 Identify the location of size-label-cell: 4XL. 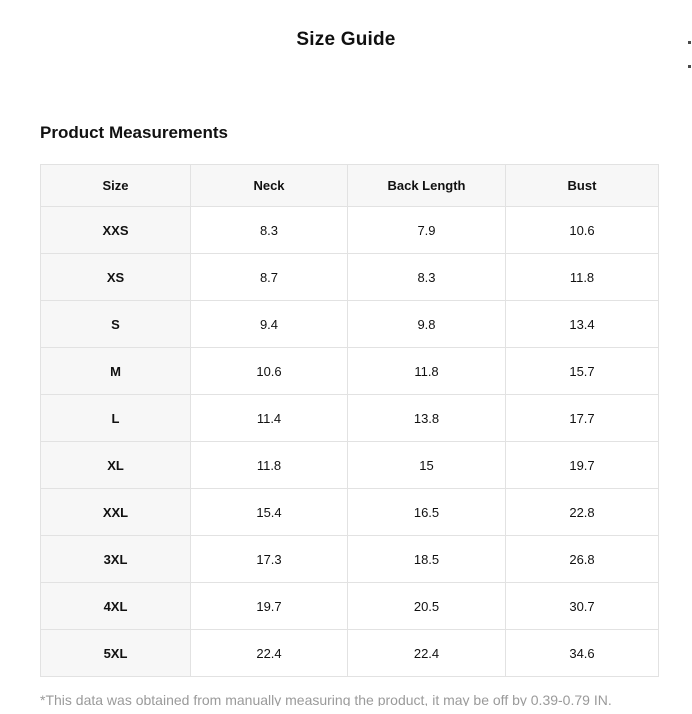
(115, 606).